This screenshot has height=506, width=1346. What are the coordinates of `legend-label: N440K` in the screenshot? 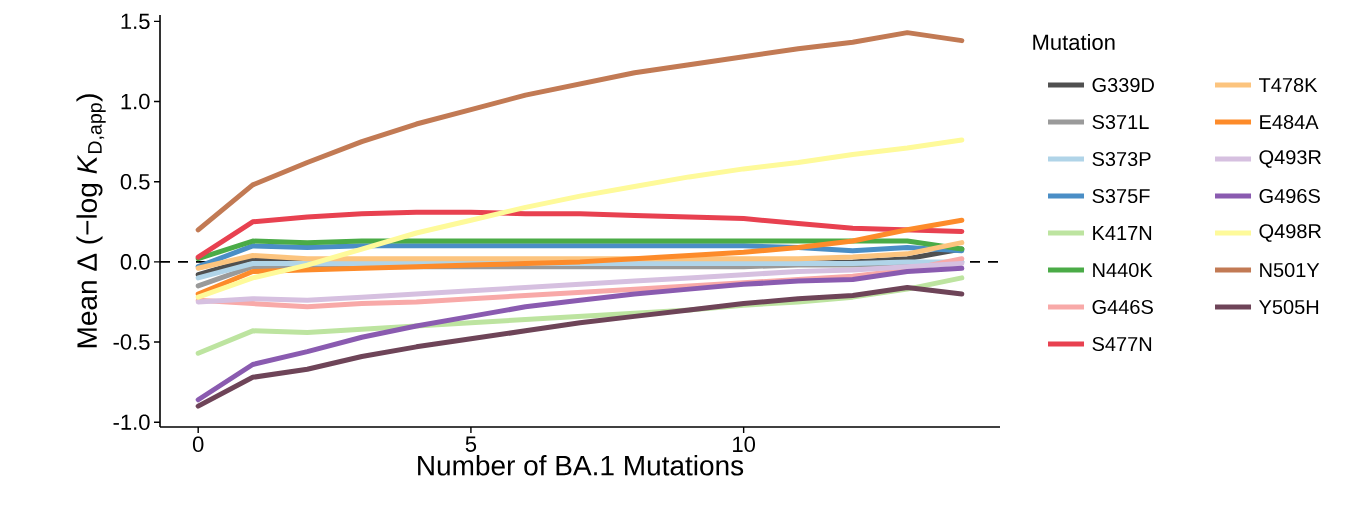 It's located at (1123, 270).